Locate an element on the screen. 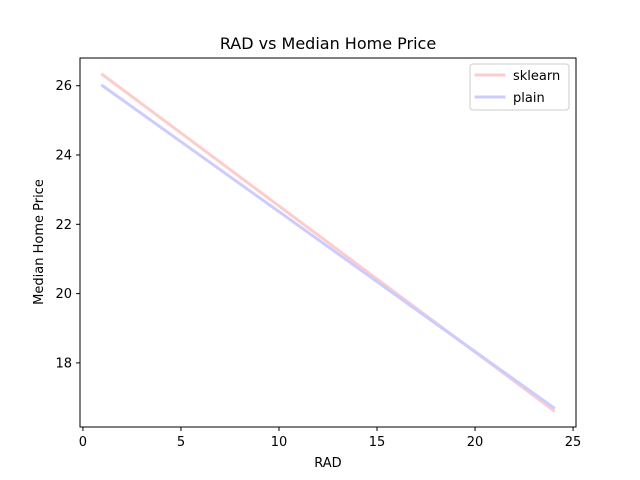 This screenshot has height=480, width=640. x-tick-label: 0 is located at coordinates (83, 442).